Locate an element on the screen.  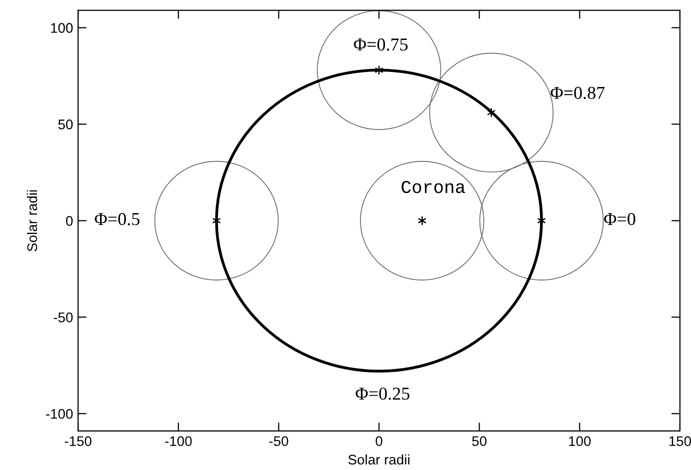
annotation: Φ=0 is located at coordinates (620, 219).